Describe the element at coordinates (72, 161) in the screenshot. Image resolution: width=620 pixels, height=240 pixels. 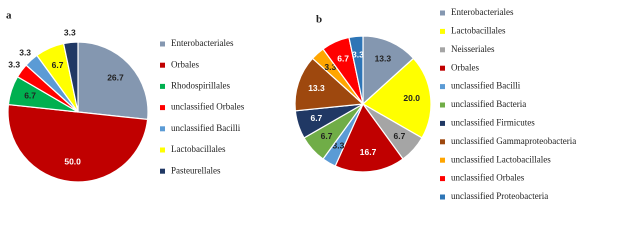
I see `data-label: 50.0` at that location.